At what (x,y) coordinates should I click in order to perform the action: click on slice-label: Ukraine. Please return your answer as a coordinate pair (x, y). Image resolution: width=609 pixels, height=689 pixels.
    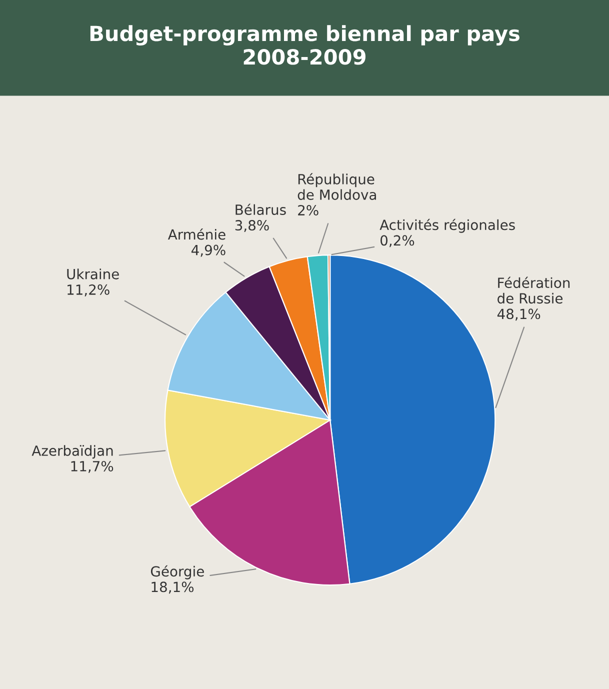
    Looking at the image, I should click on (93, 274).